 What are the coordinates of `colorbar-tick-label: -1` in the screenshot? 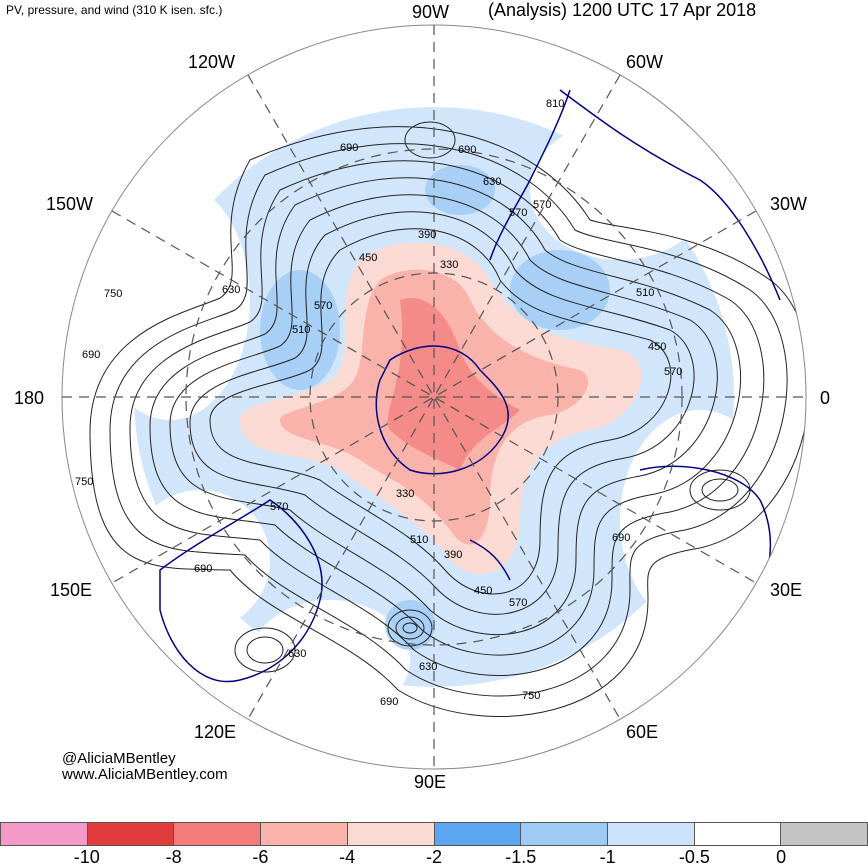 It's located at (607, 857).